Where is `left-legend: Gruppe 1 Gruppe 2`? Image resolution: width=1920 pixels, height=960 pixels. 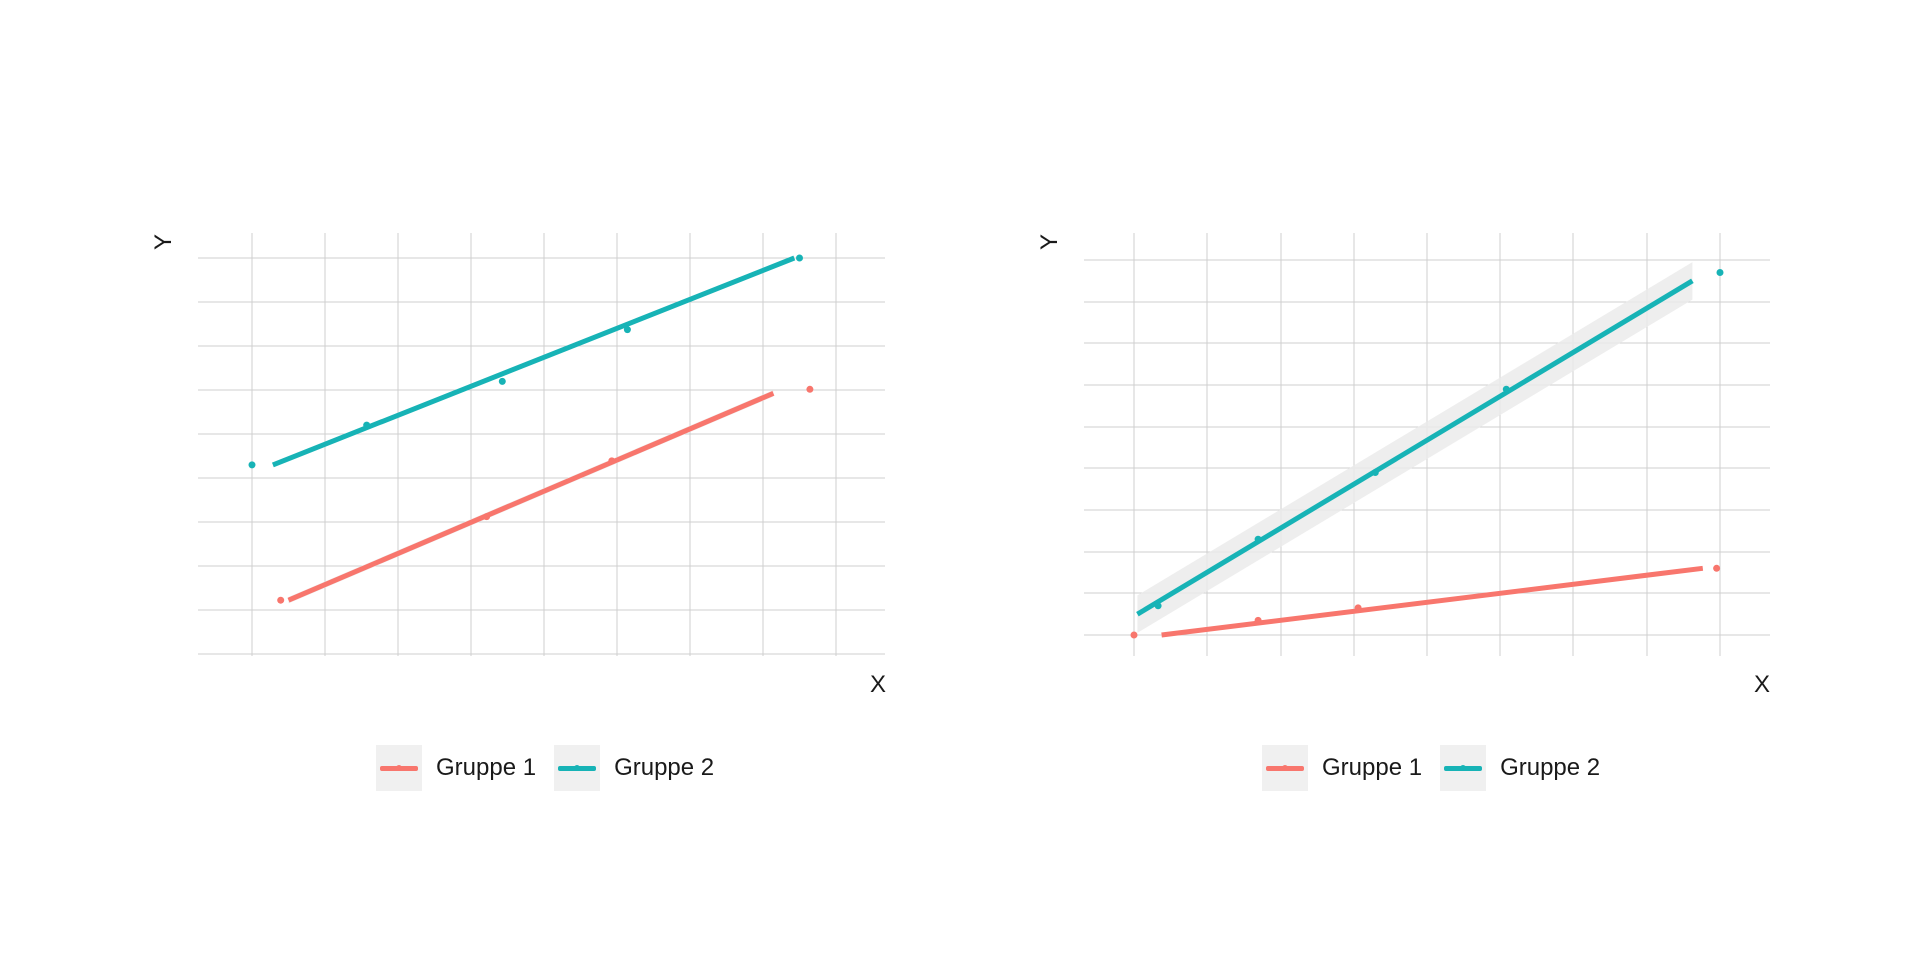
left-legend: Gruppe 1 Gruppe 2 is located at coordinates (545, 768).